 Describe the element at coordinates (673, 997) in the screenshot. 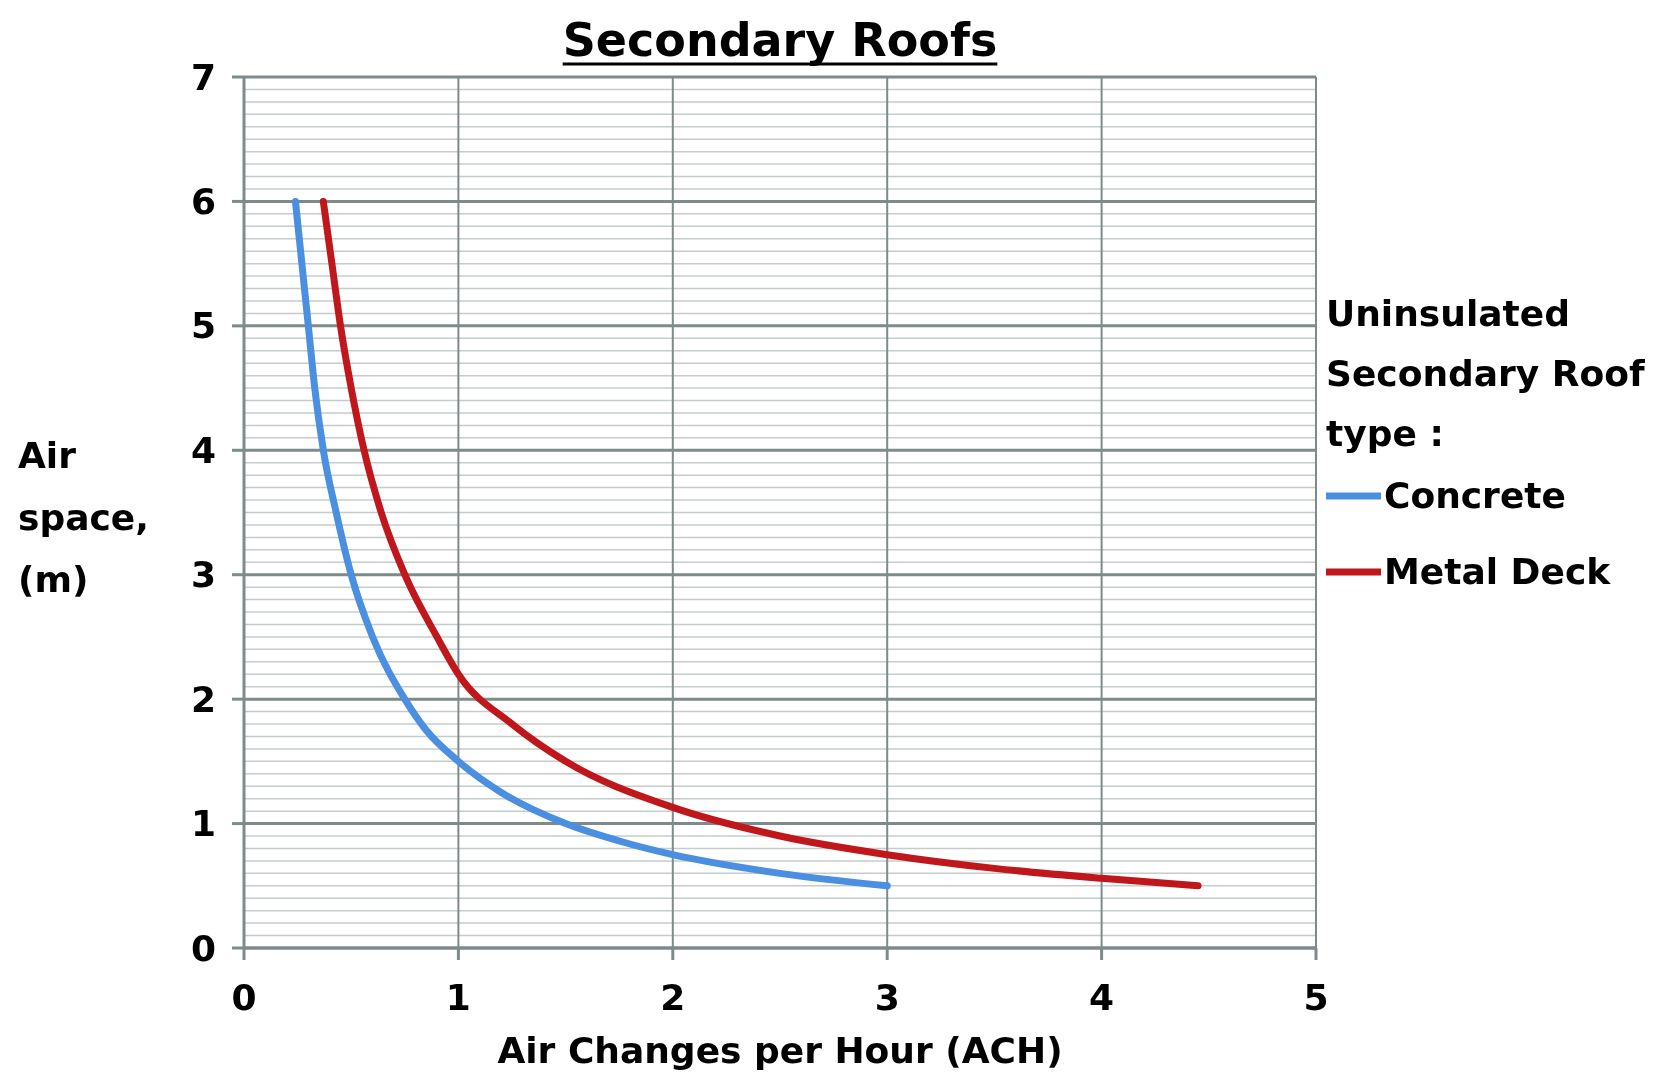

I see `x-tick-label: 2` at that location.